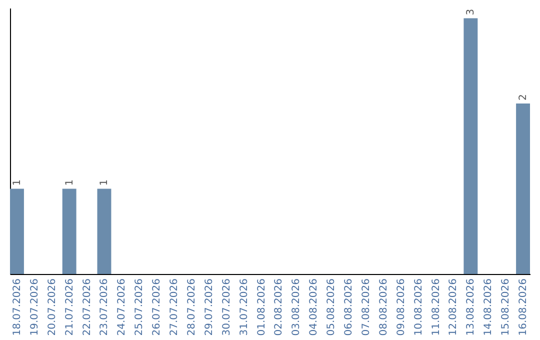 The height and width of the screenshot is (340, 540). Describe the element at coordinates (471, 12) in the screenshot. I see `data-label: 3` at that location.